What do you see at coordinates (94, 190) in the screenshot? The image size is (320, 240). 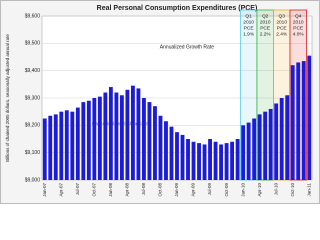 I see `x-tick-label: Oct-07` at bounding box center [94, 190].